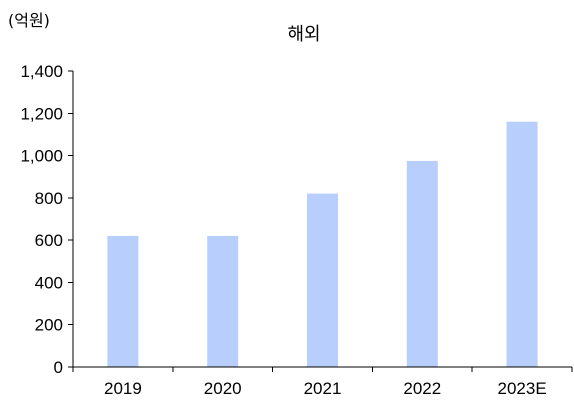 The image size is (574, 400). What do you see at coordinates (49, 325) in the screenshot?
I see `y-tick-label: 200` at bounding box center [49, 325].